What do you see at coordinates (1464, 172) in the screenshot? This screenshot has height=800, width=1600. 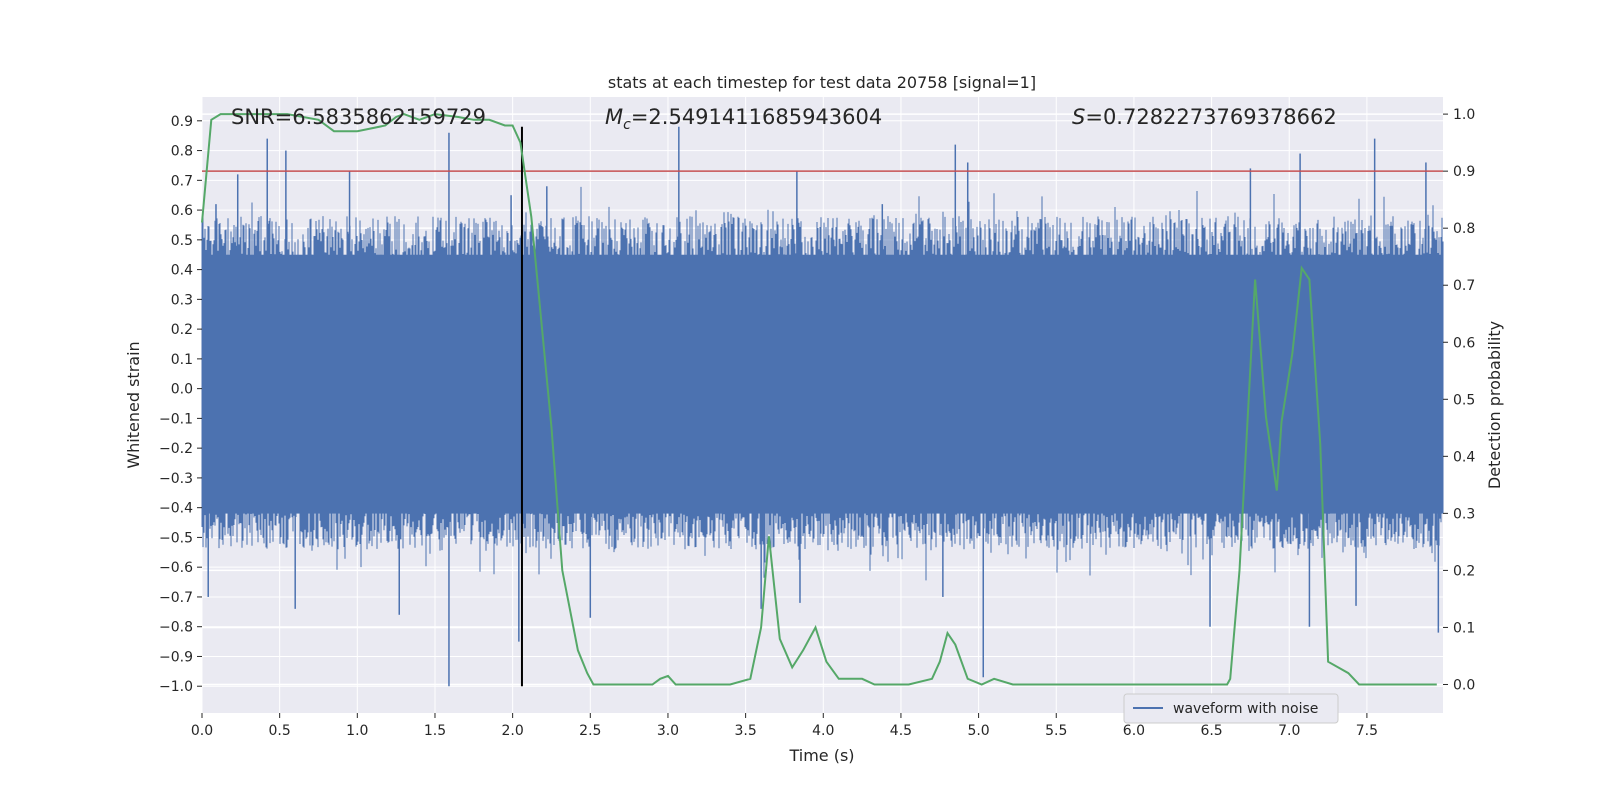 I see `y2-tick-label: 0.9` at bounding box center [1464, 172].